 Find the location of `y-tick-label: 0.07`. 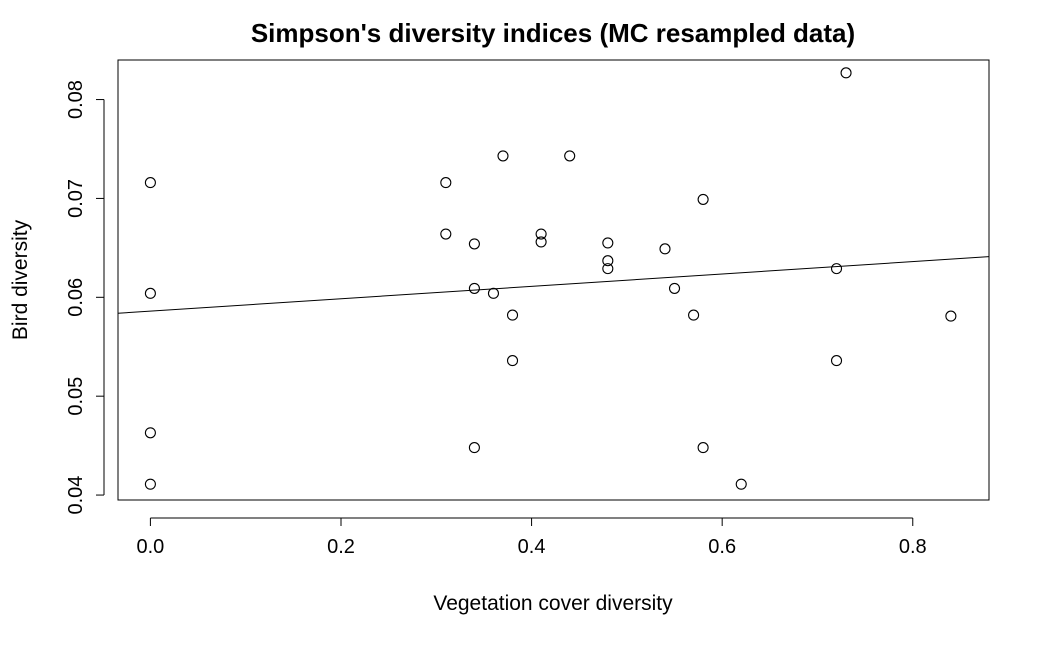

y-tick-label: 0.07 is located at coordinates (76, 198).